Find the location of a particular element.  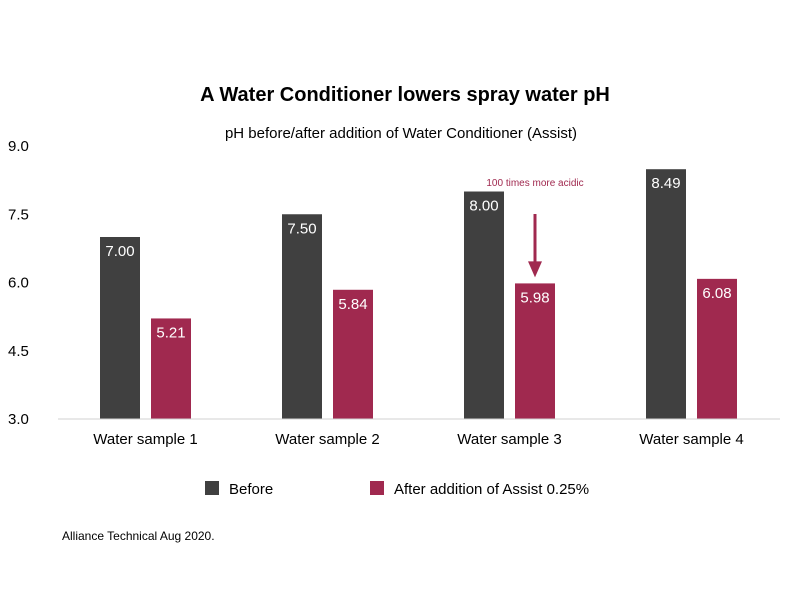

legend: Before After addition of Assist 0.25% is located at coordinates (397, 489).